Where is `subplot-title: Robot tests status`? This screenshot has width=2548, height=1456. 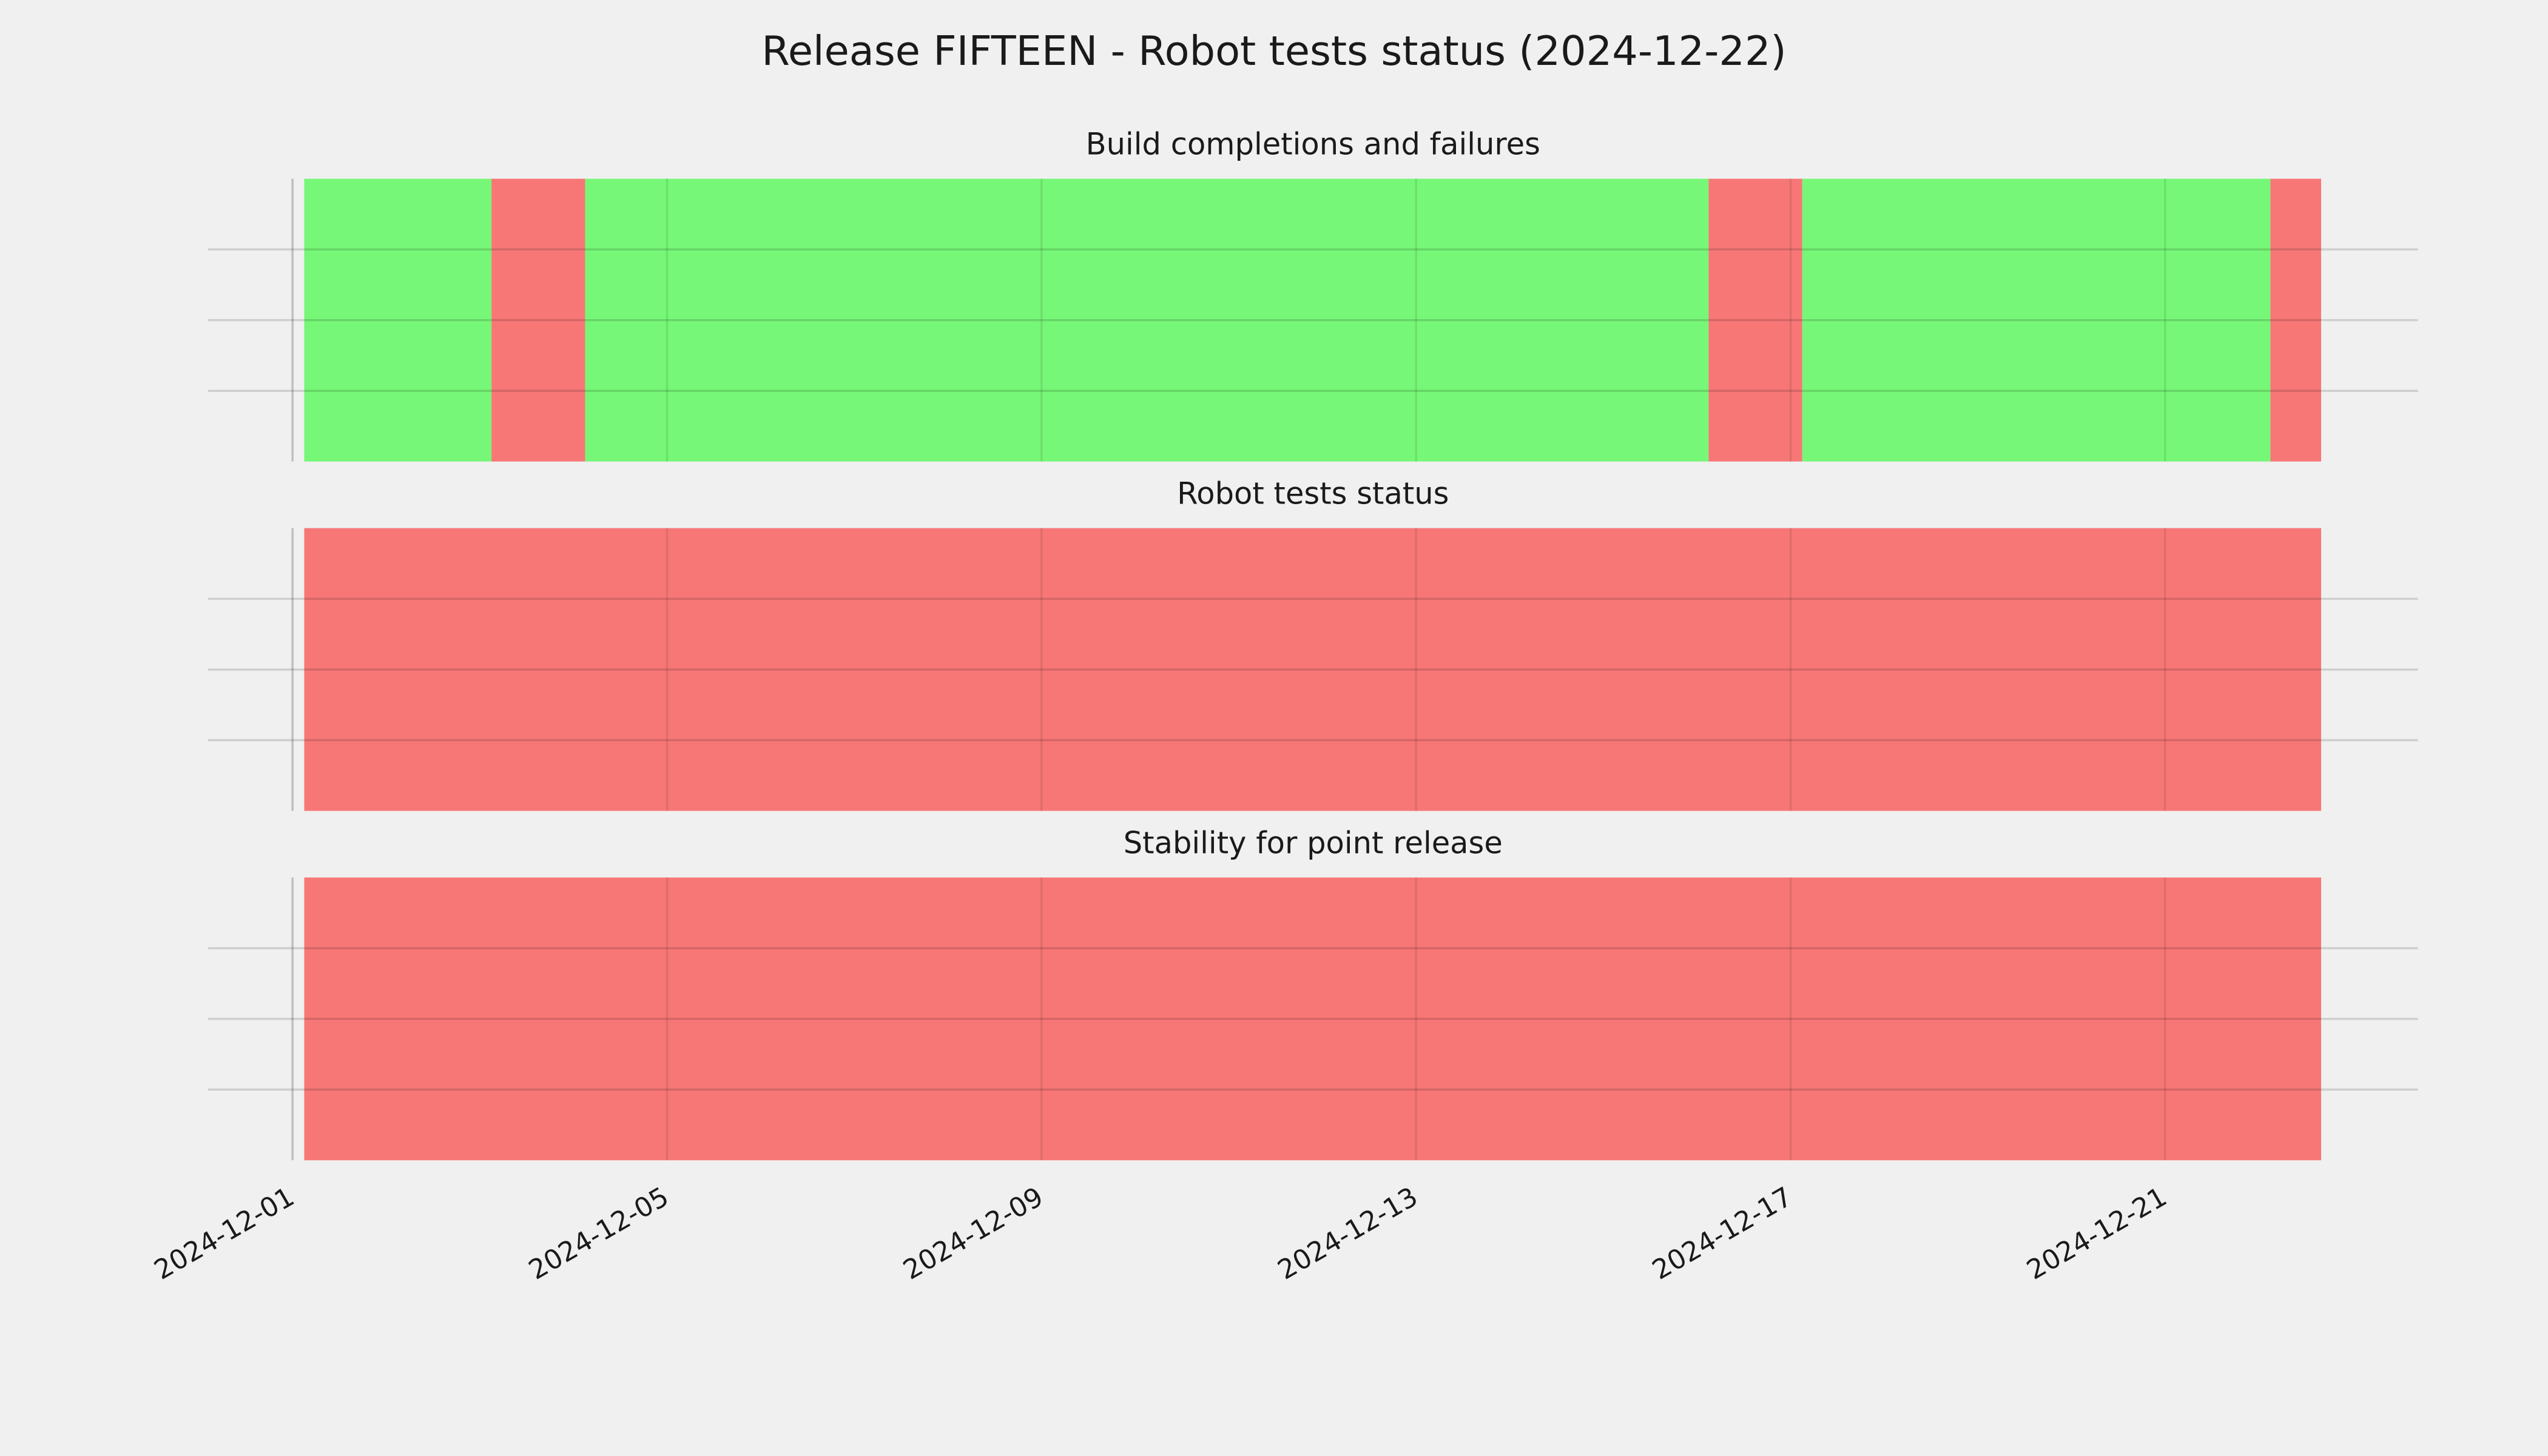 subplot-title: Robot tests status is located at coordinates (1313, 493).